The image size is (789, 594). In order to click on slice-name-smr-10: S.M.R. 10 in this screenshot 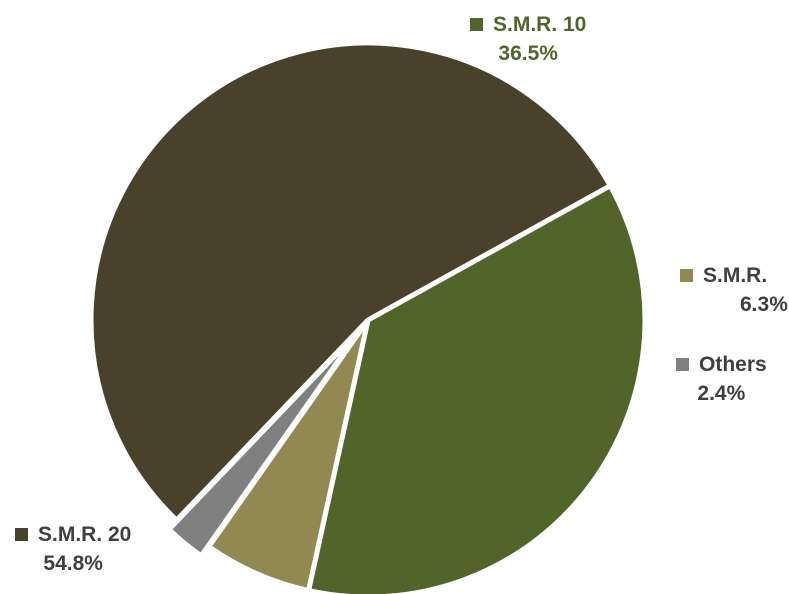, I will do `click(540, 24)`.